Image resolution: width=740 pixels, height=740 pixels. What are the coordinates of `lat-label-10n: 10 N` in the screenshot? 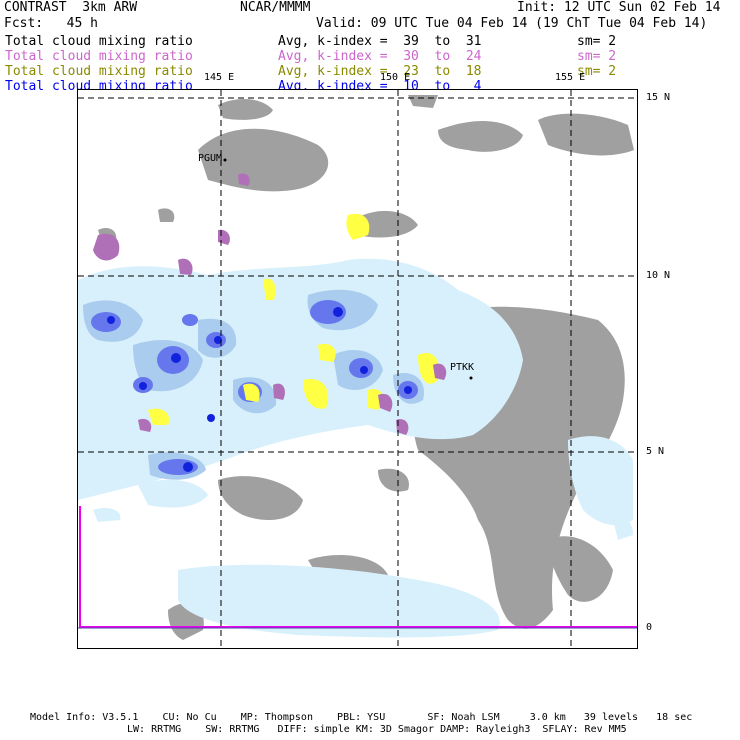 It's located at (658, 275).